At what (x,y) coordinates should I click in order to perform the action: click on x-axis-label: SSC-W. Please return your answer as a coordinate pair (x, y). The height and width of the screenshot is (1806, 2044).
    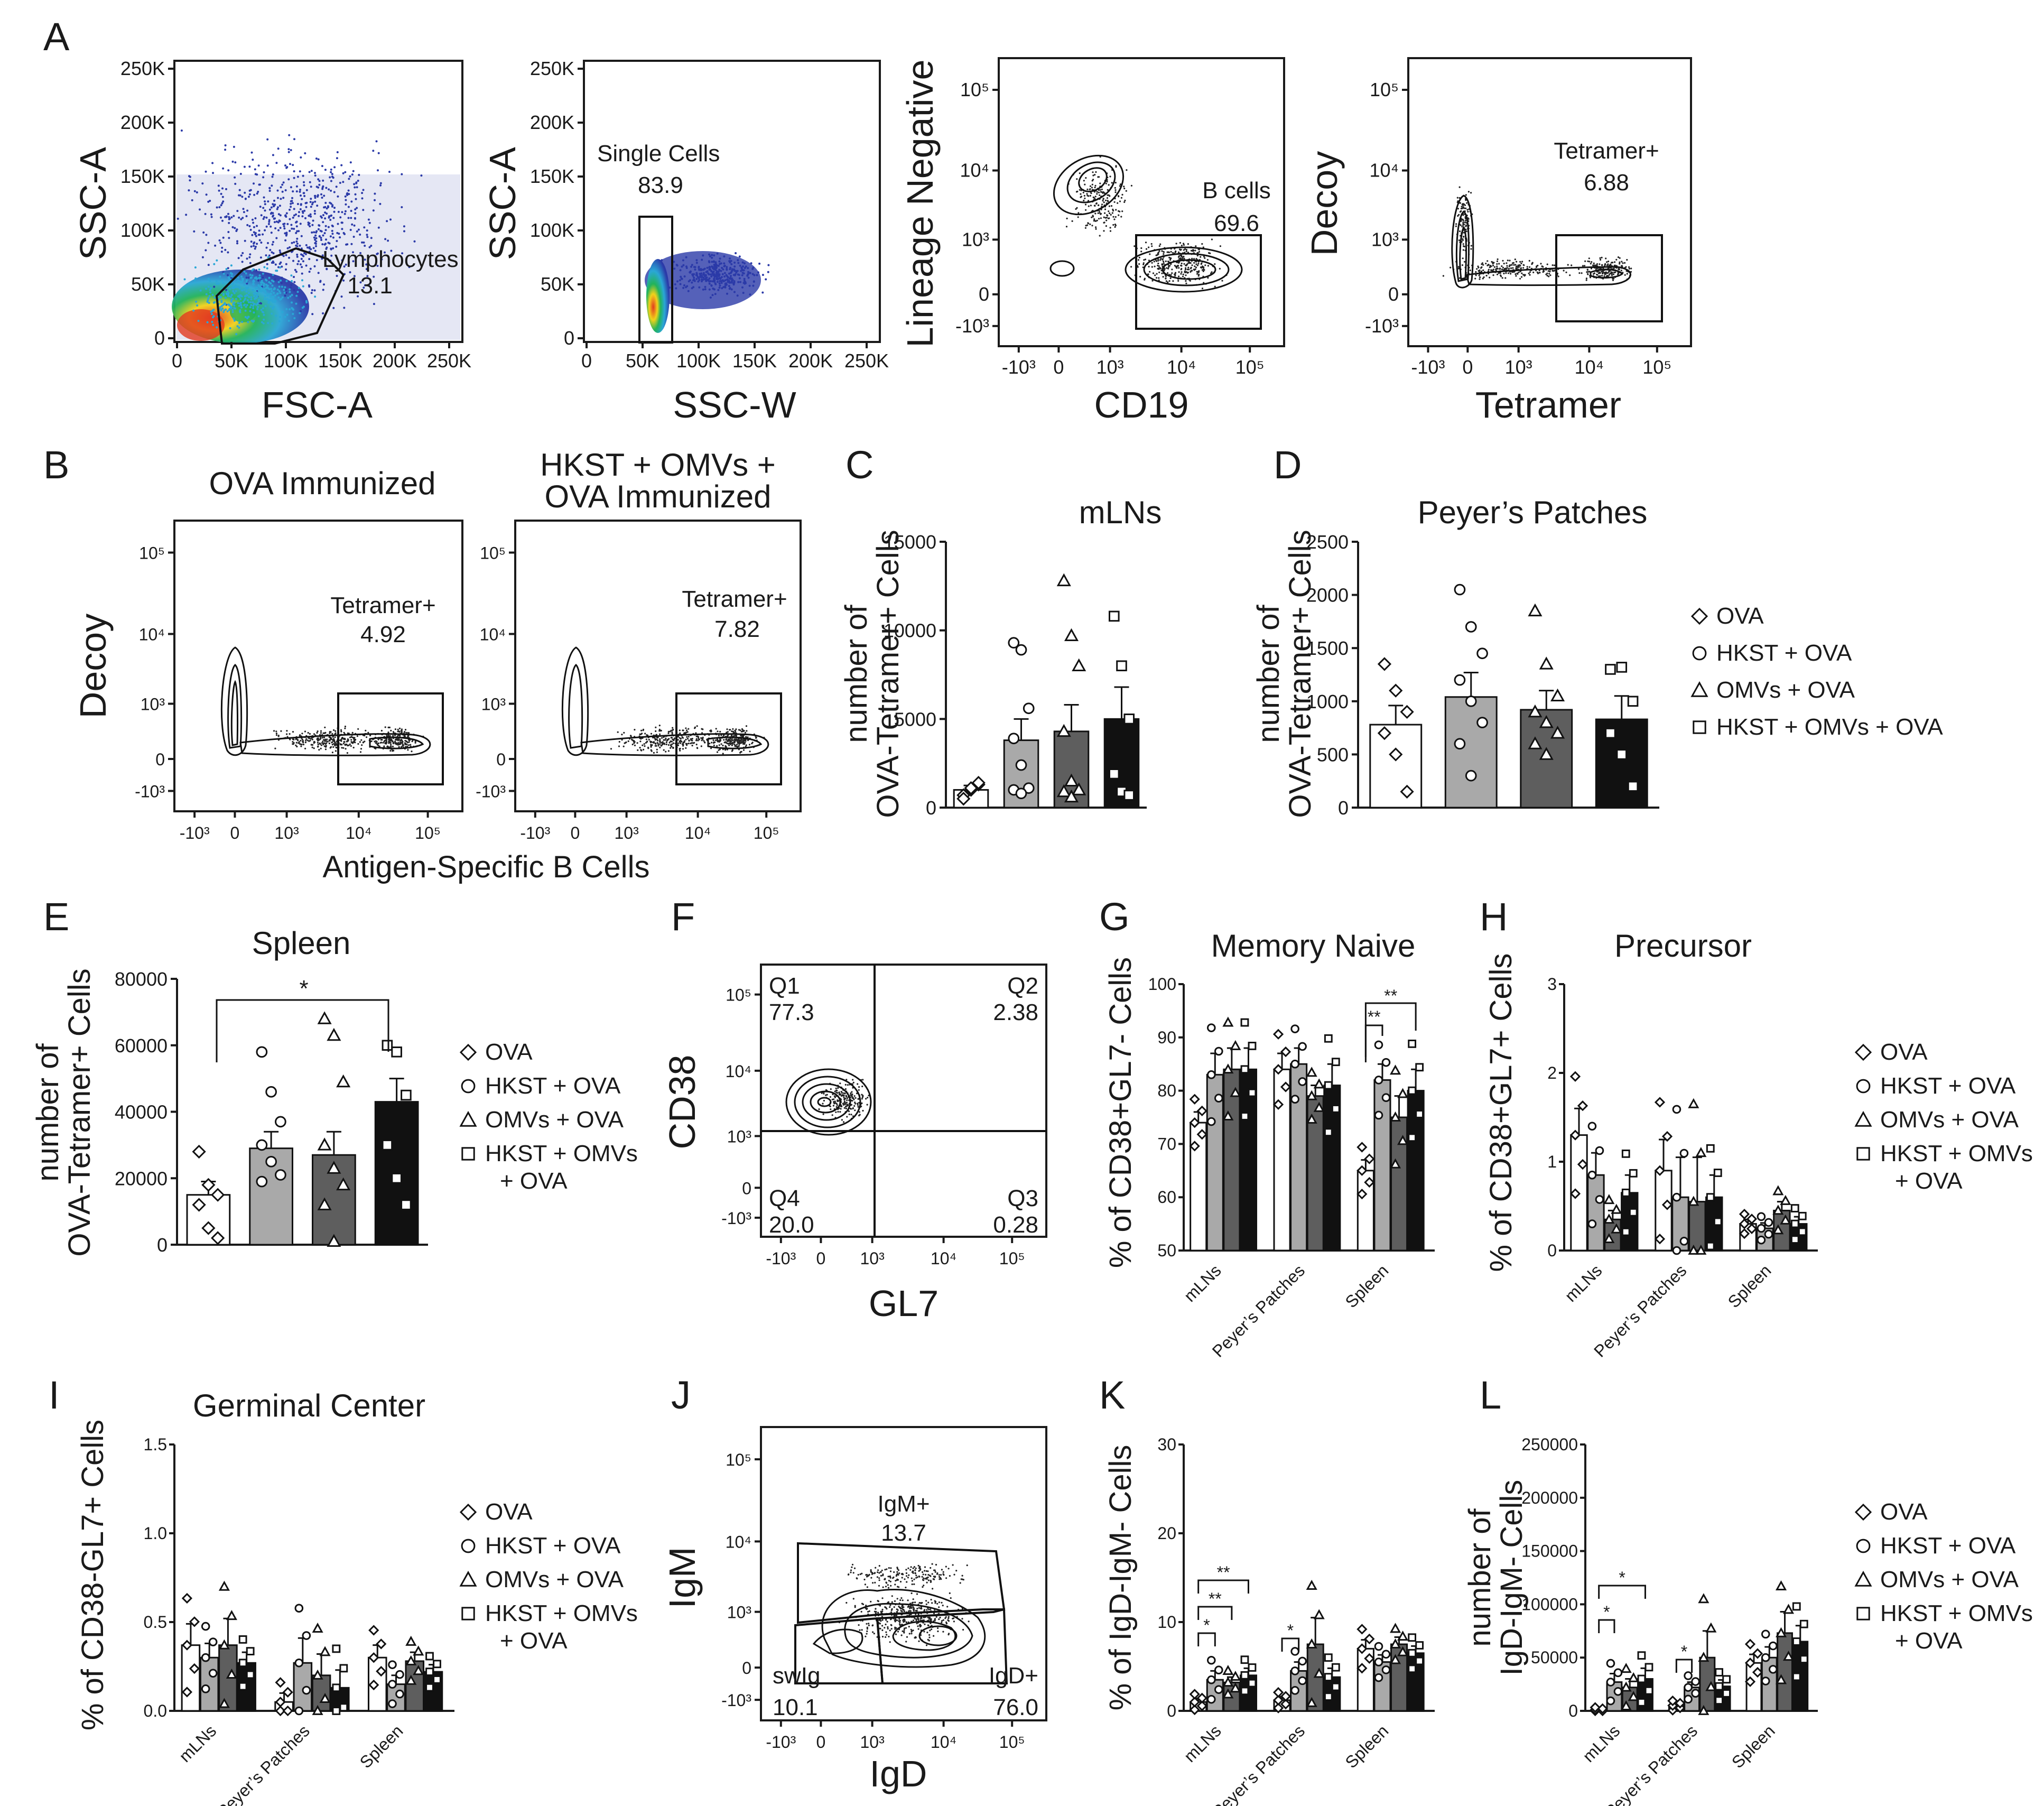
    Looking at the image, I should click on (734, 404).